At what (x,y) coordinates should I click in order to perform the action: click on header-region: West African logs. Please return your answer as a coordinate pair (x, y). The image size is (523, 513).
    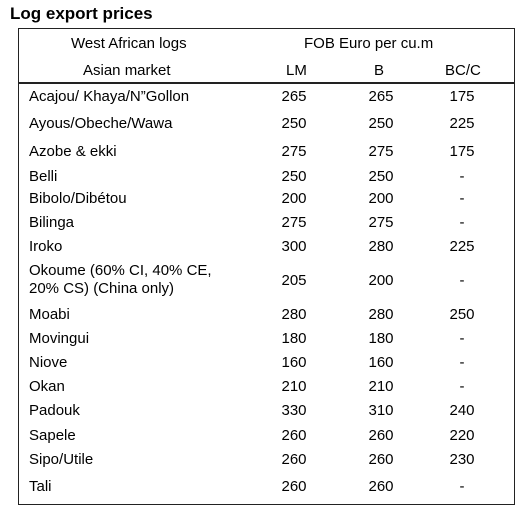
    Looking at the image, I should click on (129, 43).